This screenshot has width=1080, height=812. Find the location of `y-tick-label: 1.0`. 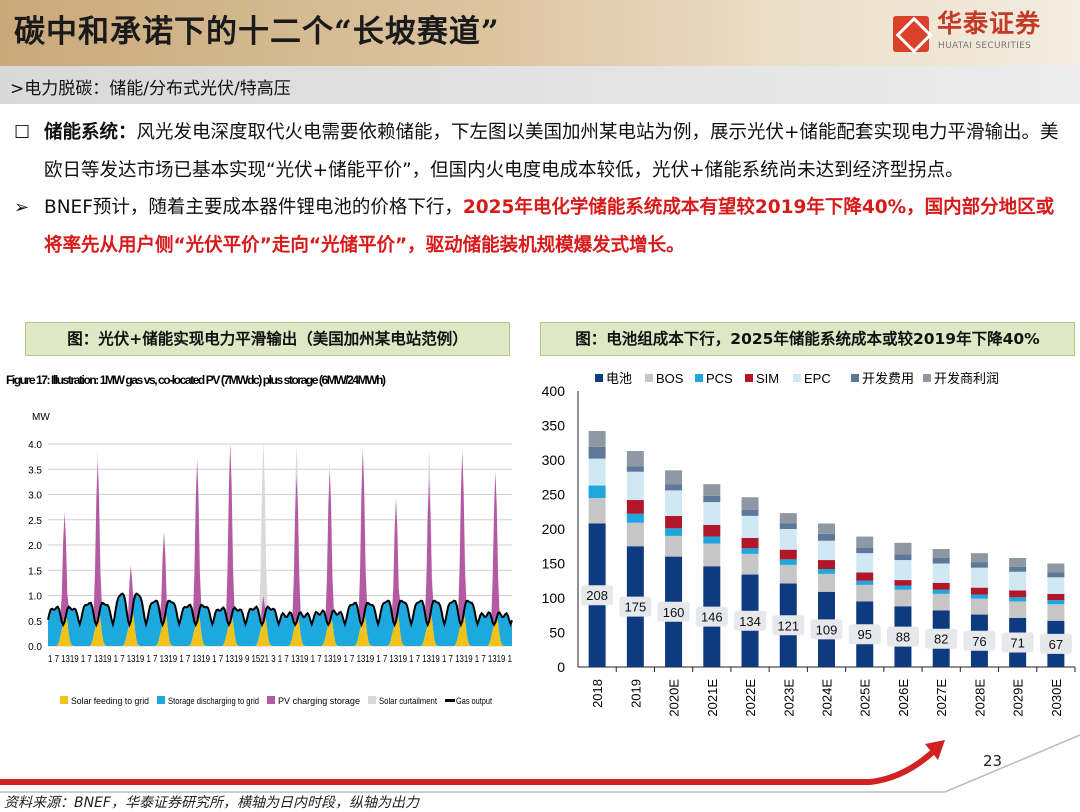

y-tick-label: 1.0 is located at coordinates (35, 597).